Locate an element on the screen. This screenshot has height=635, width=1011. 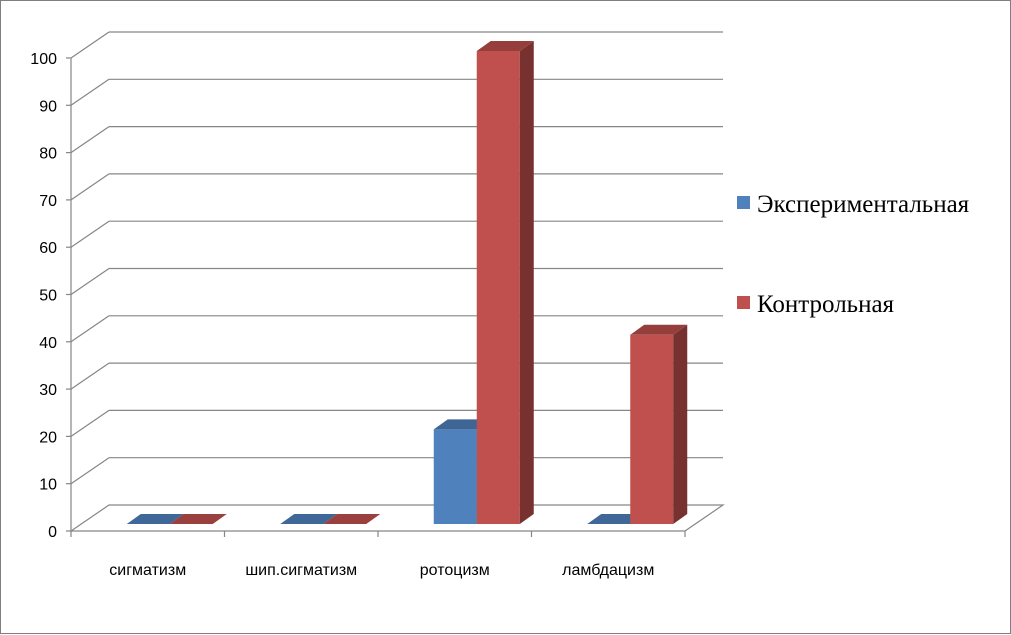
legend-item-experimental: Экспериментальная is located at coordinates (853, 204).